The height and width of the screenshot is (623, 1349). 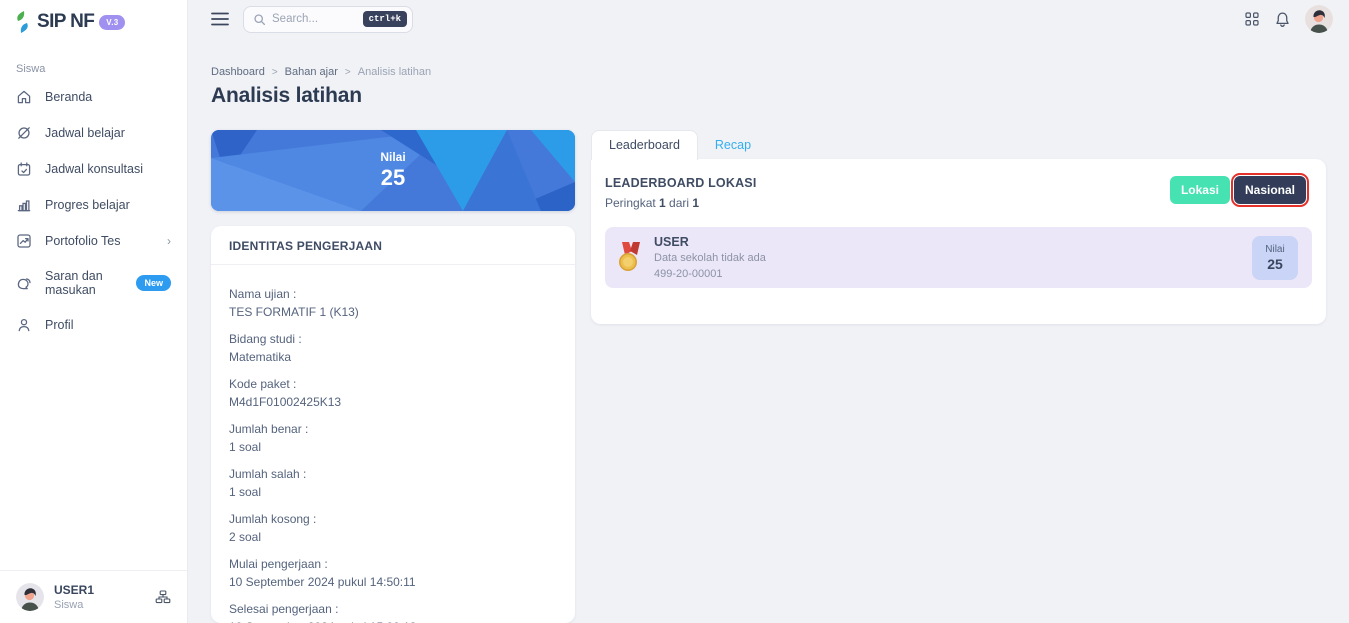 I want to click on score-value: 25, so click(x=393, y=177).